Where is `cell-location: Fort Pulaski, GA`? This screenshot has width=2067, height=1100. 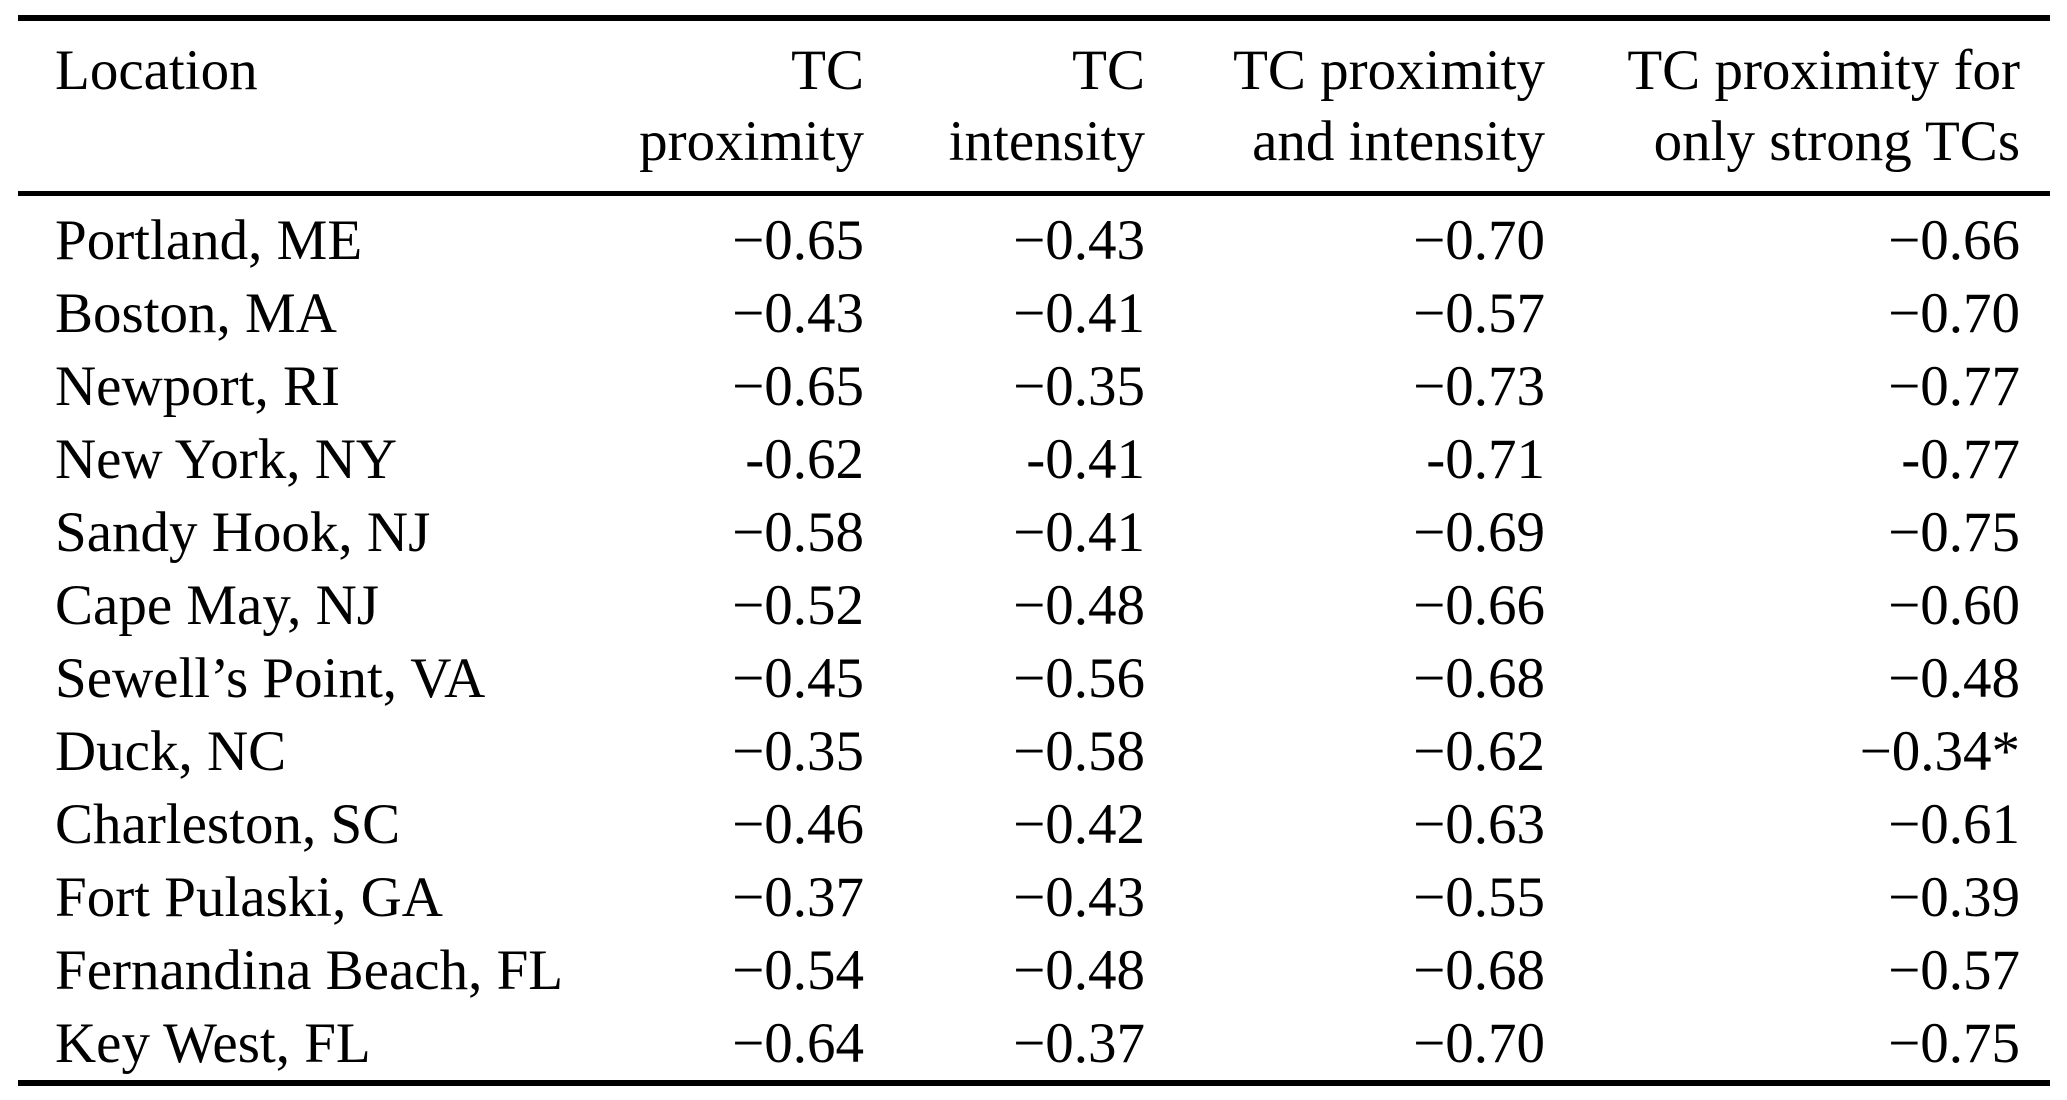
cell-location: Fort Pulaski, GA is located at coordinates (249, 897).